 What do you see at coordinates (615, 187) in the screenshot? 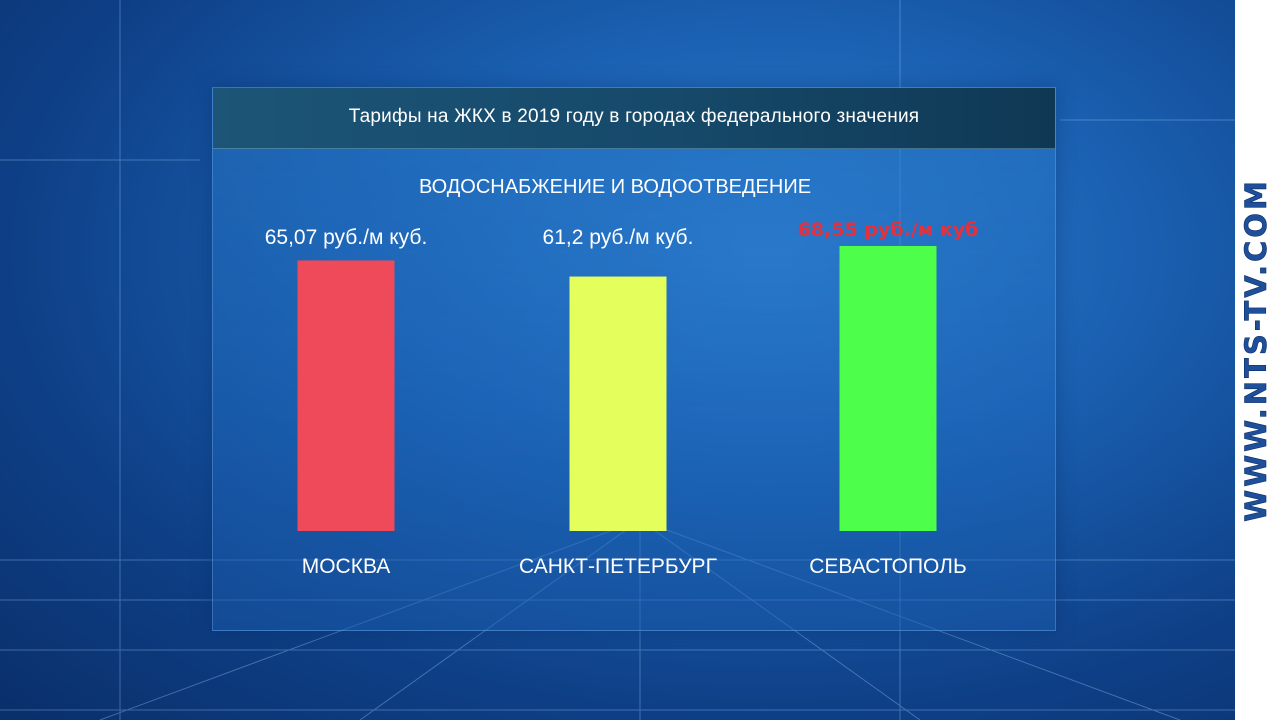
I see `chart-title: ВОДОСНАБЖЕНИЕ И ВОДООТВЕДЕНИЕ` at bounding box center [615, 187].